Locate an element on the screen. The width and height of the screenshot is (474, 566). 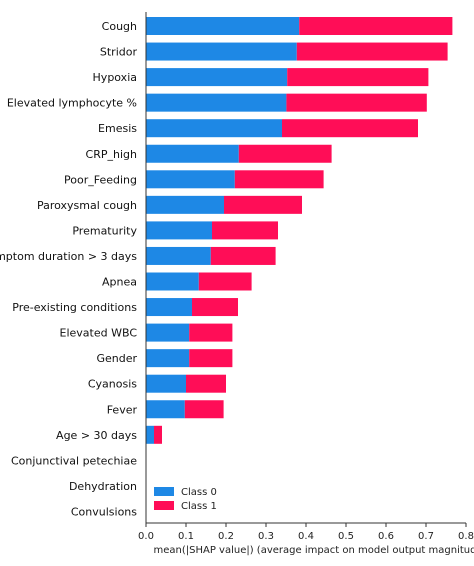
x-tick-label: 0.4 is located at coordinates (306, 536).